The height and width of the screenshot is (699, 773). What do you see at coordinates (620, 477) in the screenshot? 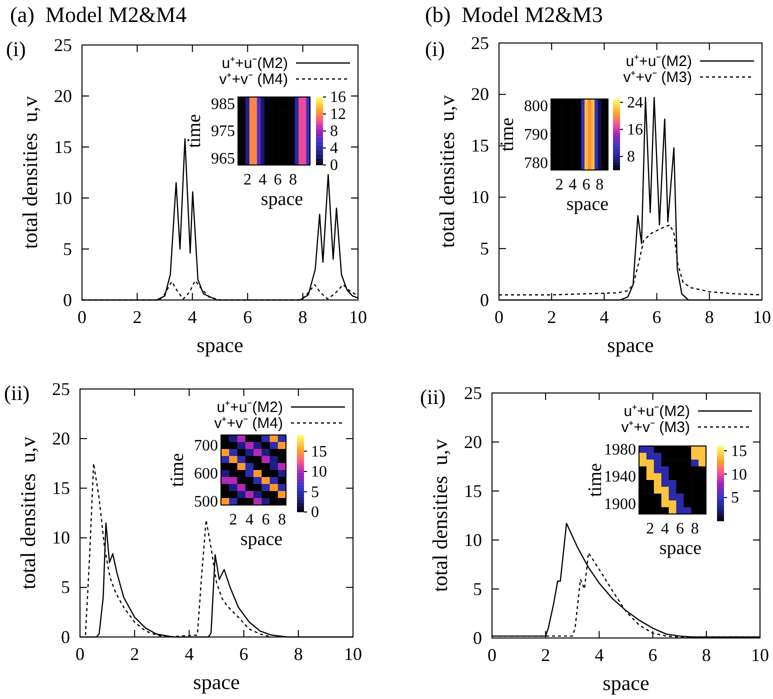
I see `y-tick-label: 1940` at bounding box center [620, 477].